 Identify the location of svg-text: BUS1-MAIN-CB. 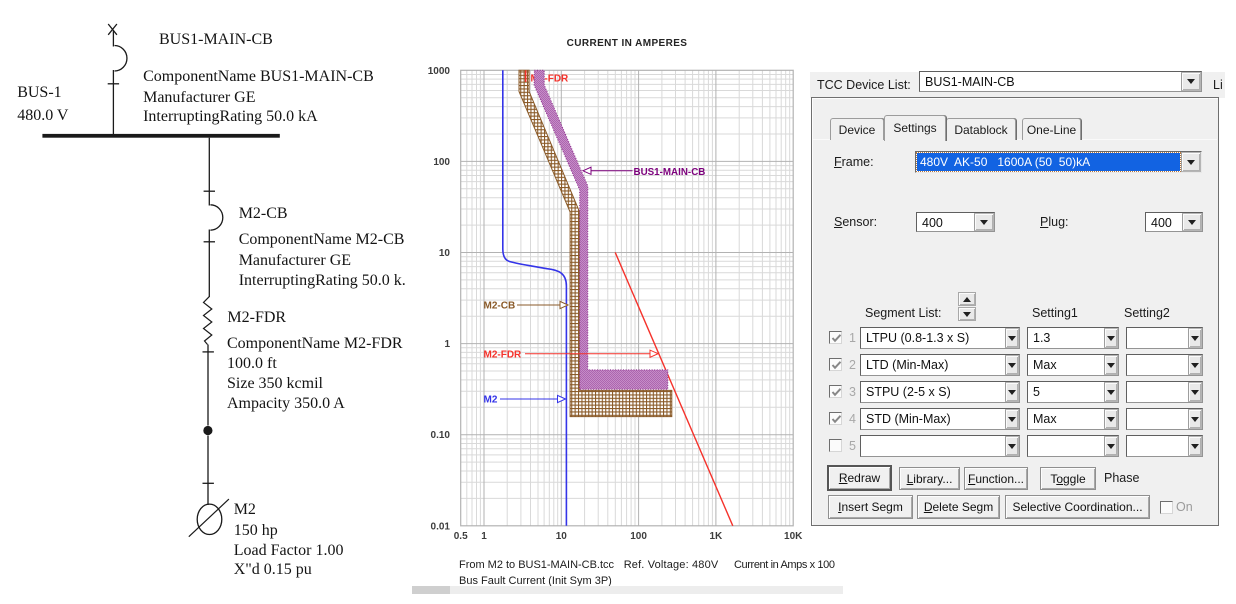
(670, 172).